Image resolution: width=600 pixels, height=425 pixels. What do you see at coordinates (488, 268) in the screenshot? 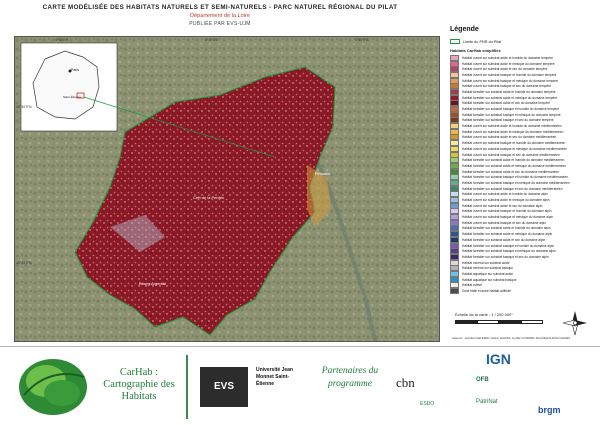
I see `legend-item-label: Habitat minéral sur substrat basique` at bounding box center [488, 268].